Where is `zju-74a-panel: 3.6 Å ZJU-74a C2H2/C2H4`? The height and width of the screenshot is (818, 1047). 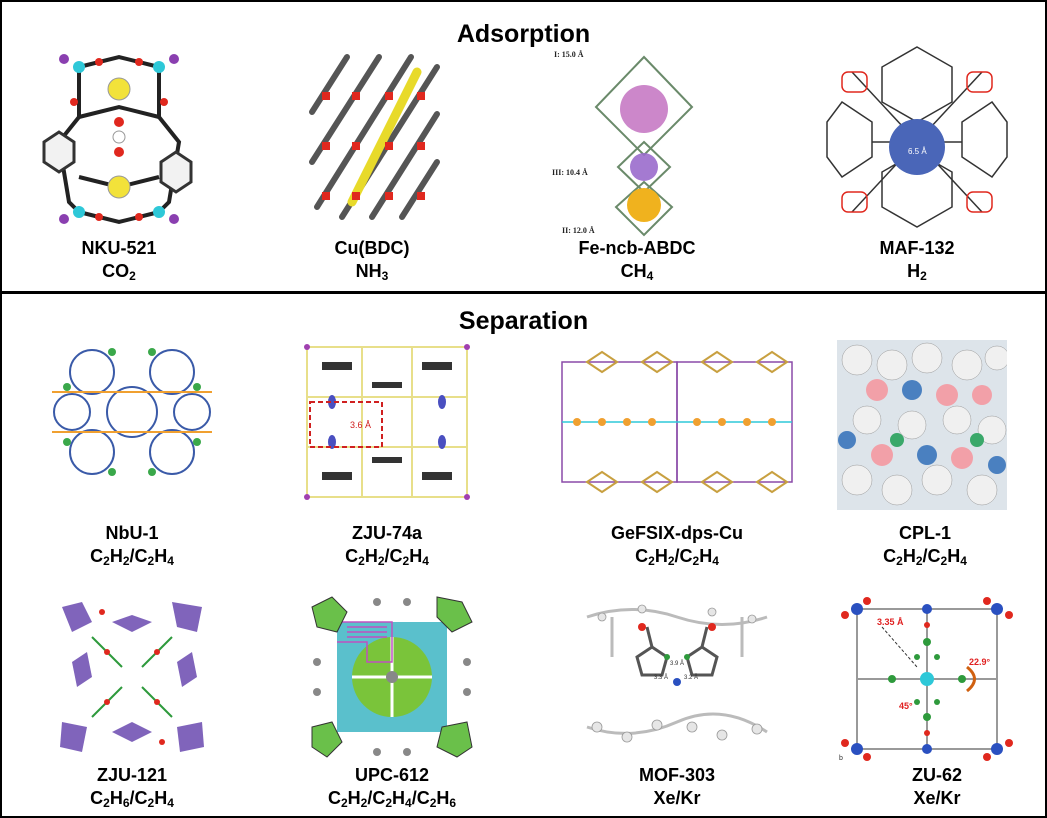
zju-74a-panel: 3.6 Å ZJU-74a C2H2/C2H4 is located at coordinates (387, 452).